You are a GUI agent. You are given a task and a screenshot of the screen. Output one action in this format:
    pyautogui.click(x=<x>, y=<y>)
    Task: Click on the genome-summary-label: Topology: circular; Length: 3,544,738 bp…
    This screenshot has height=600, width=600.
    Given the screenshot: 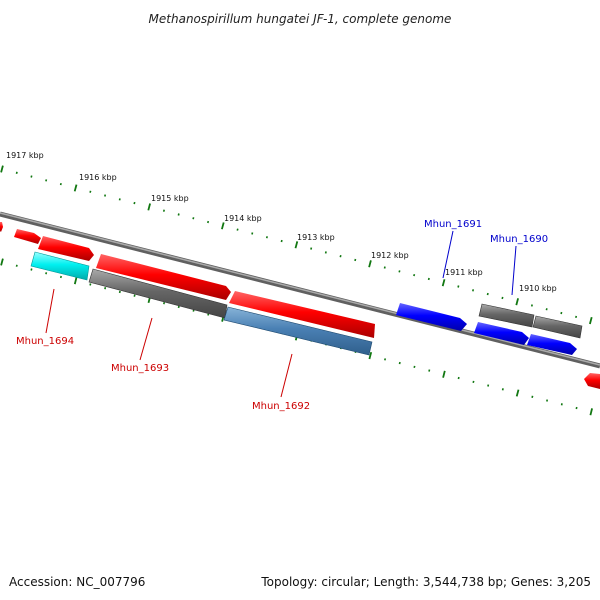 What is the action you would take?
    pyautogui.click(x=425, y=582)
    